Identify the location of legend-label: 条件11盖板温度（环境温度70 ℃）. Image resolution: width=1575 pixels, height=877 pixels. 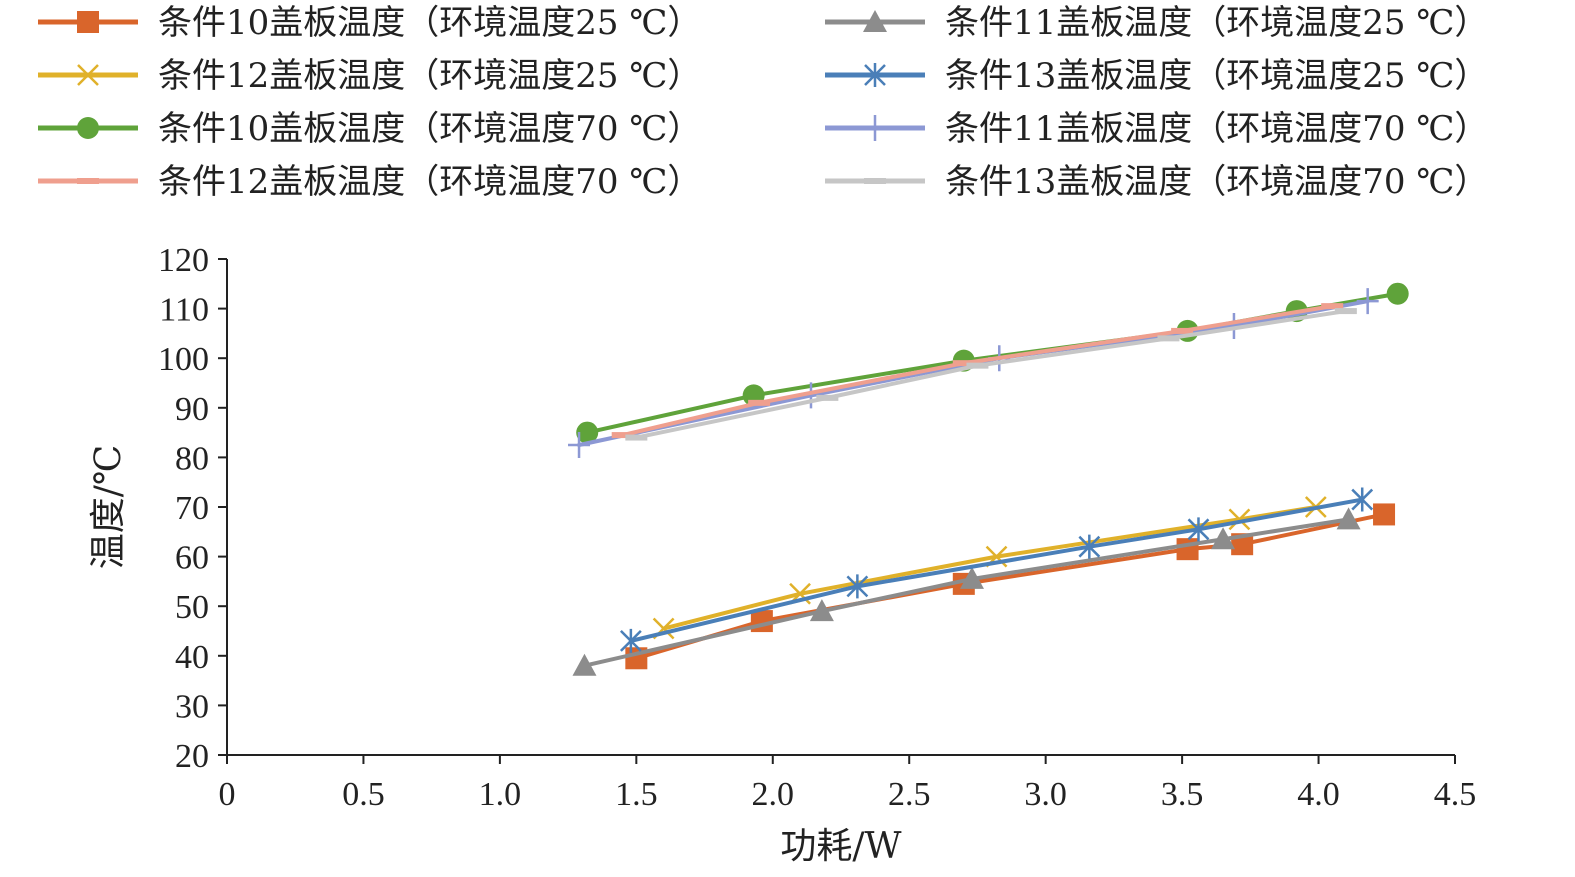
(1216, 129).